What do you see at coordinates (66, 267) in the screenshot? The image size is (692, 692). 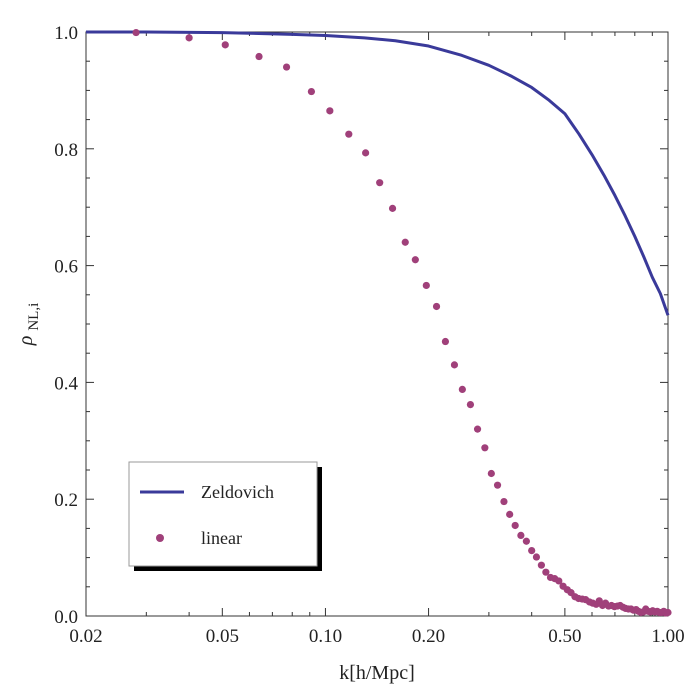 I see `y-tick-label: 0.6` at bounding box center [66, 267].